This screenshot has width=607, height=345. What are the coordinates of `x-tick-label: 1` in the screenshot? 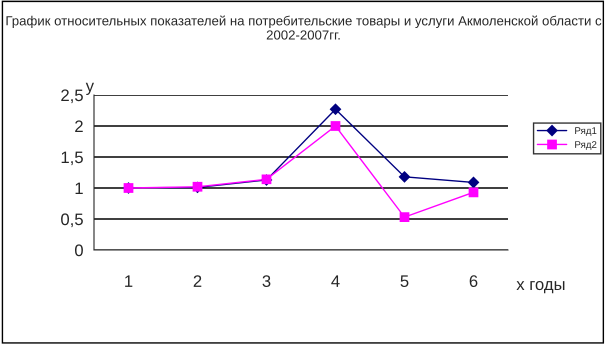 It's located at (128, 281).